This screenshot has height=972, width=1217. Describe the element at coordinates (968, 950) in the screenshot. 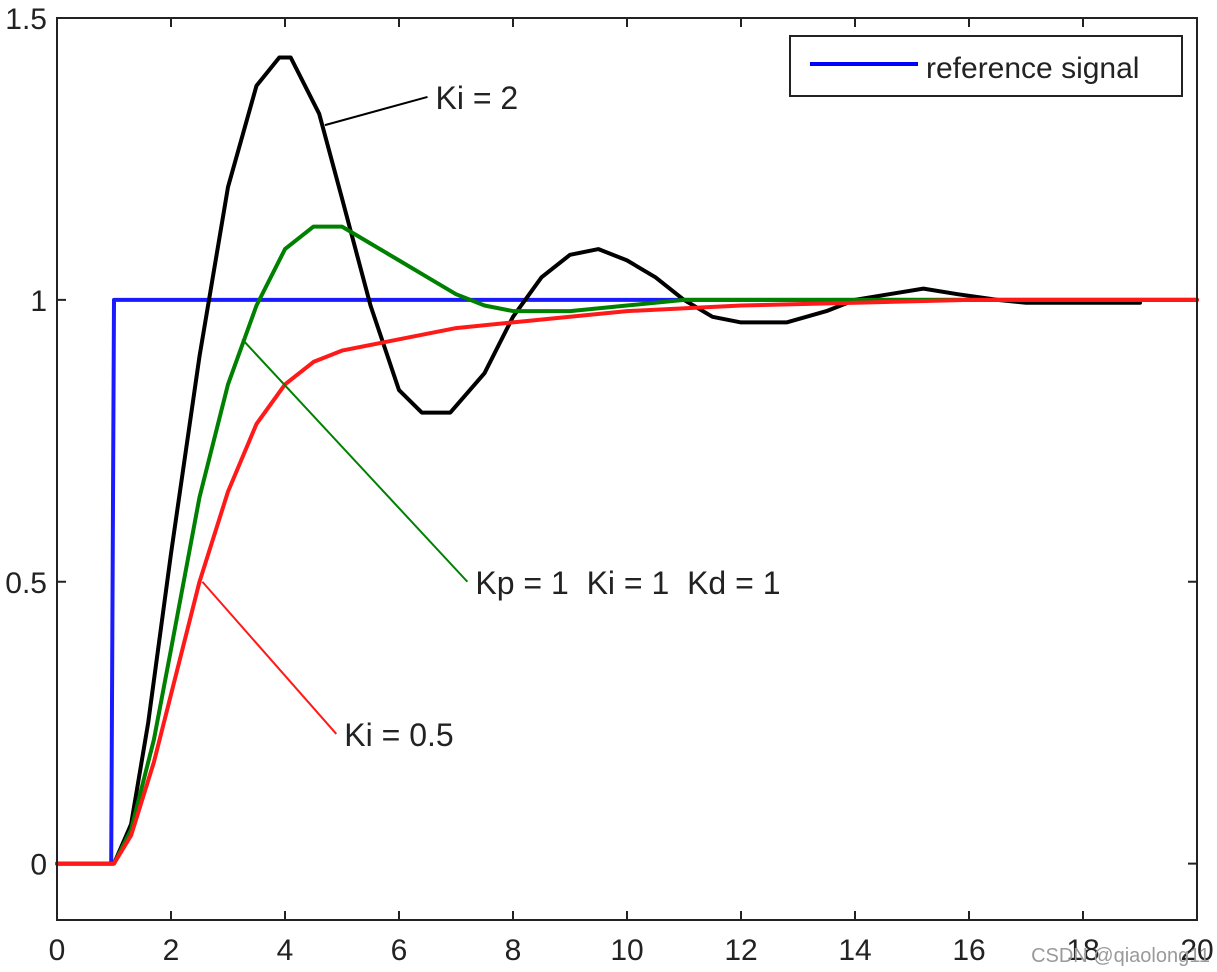

I see `x-tick-label: 16` at that location.